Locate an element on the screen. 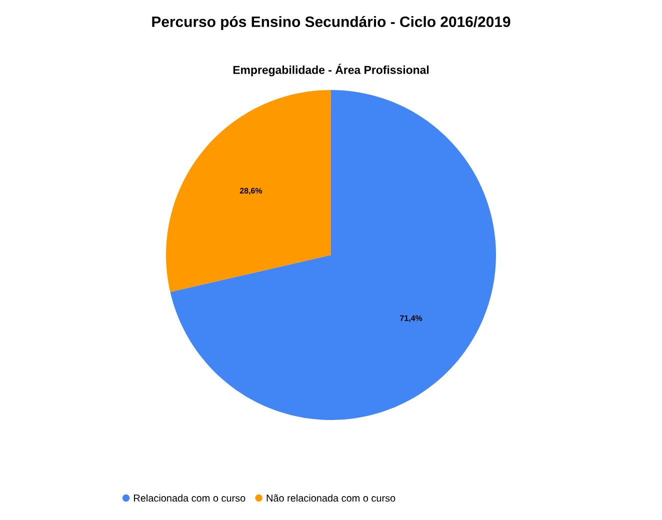 The width and height of the screenshot is (662, 520). chart-title: Percurso pós Ensino Secundário - Ciclo 2016/2019 is located at coordinates (331, 23).